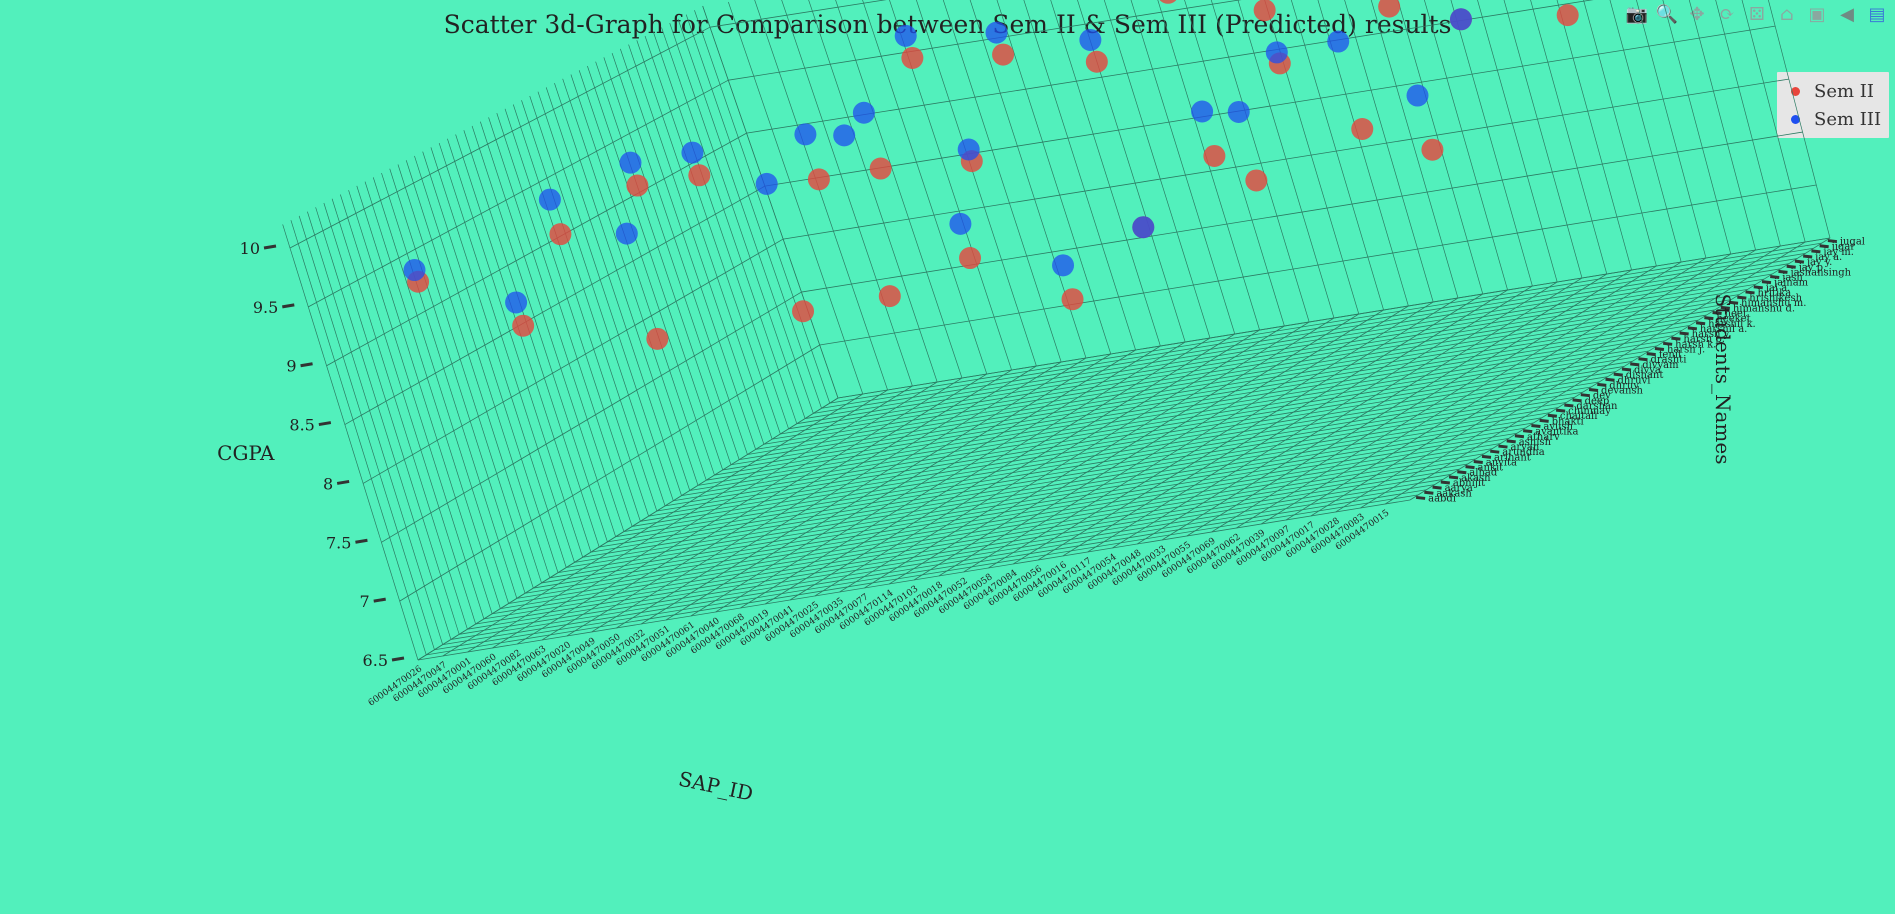 The image size is (1895, 914). What do you see at coordinates (1787, 14) in the screenshot?
I see `reset-camera-default-icon: ⌂` at bounding box center [1787, 14].